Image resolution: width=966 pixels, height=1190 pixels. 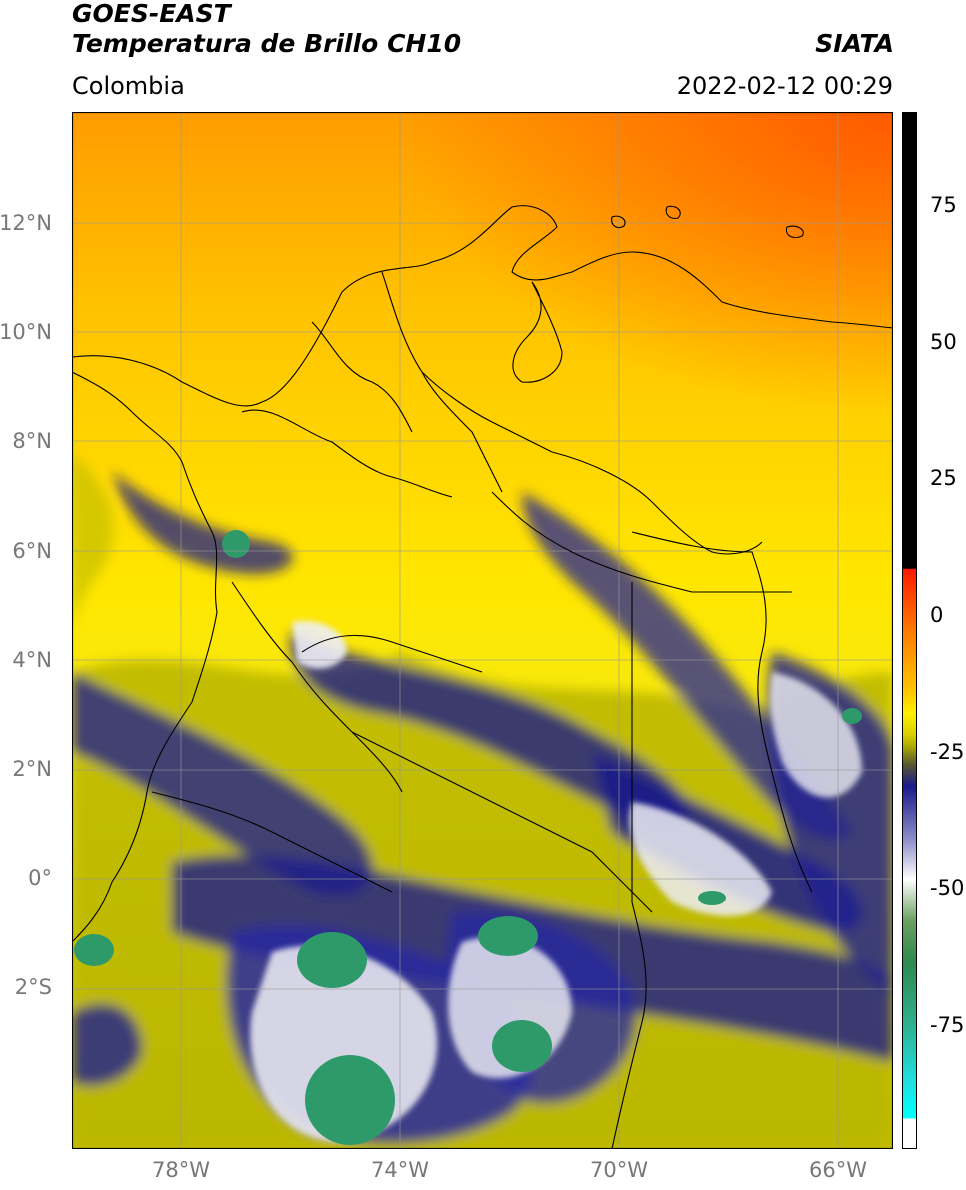 I want to click on colorbar, so click(x=909, y=630).